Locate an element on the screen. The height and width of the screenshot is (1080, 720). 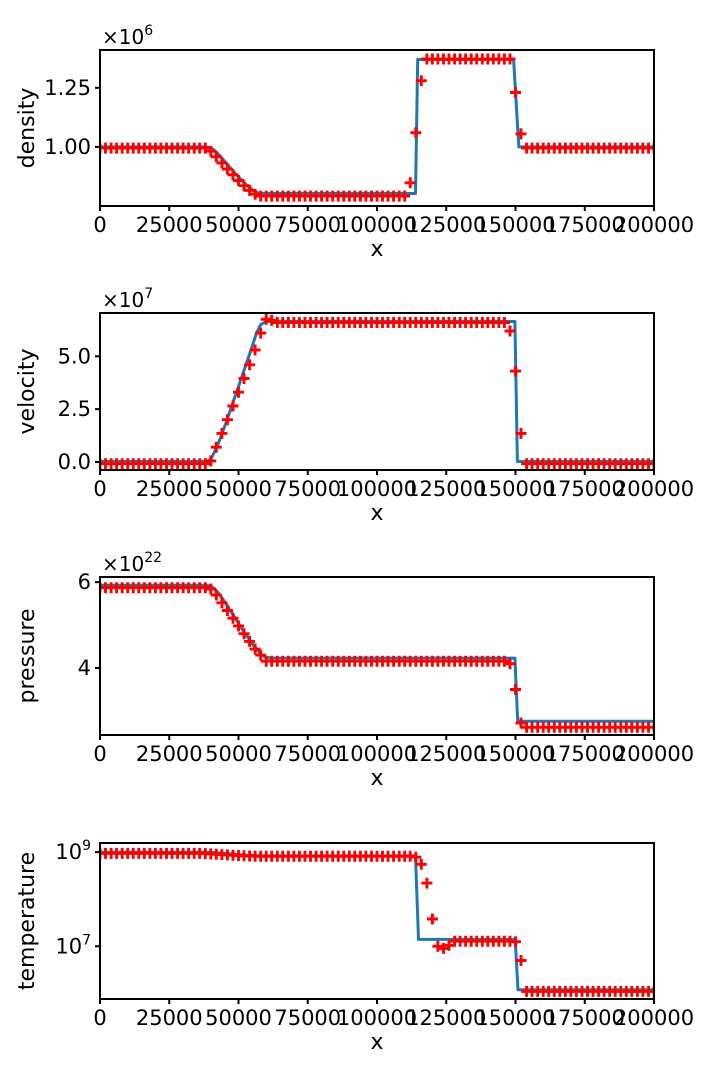
exact-solution-line-temperature is located at coordinates (377, 921).